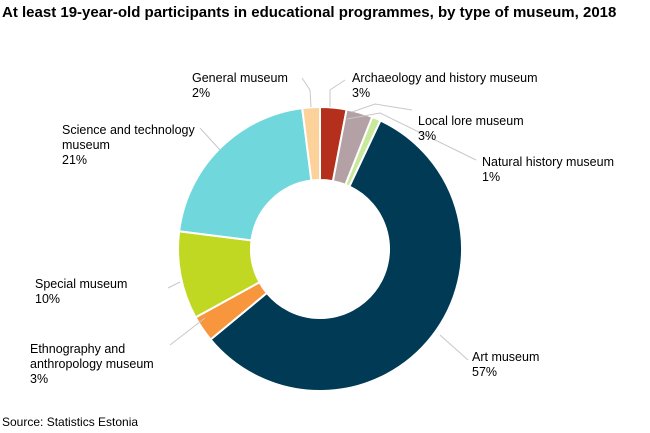 This screenshot has height=433, width=650. I want to click on source-note: Source: Statistics Estonia, so click(70, 422).